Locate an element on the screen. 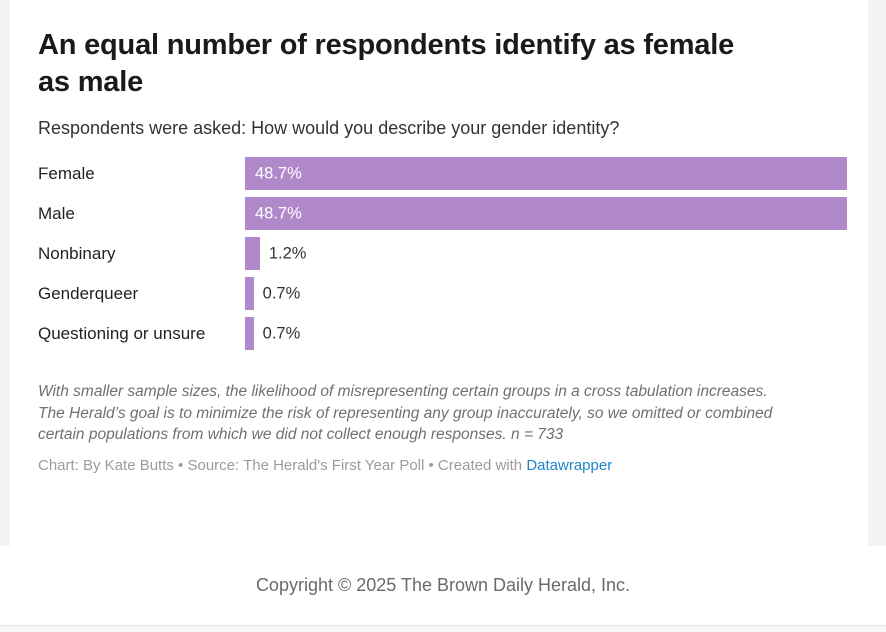  bar-category-label: Male is located at coordinates (56, 213).